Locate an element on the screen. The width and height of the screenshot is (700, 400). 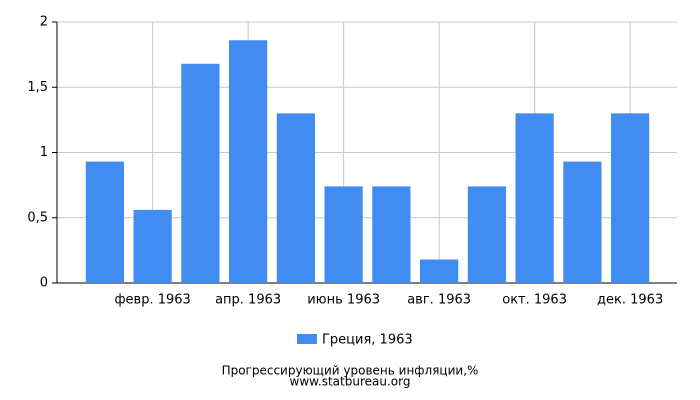
legend-swatch is located at coordinates (307, 339).